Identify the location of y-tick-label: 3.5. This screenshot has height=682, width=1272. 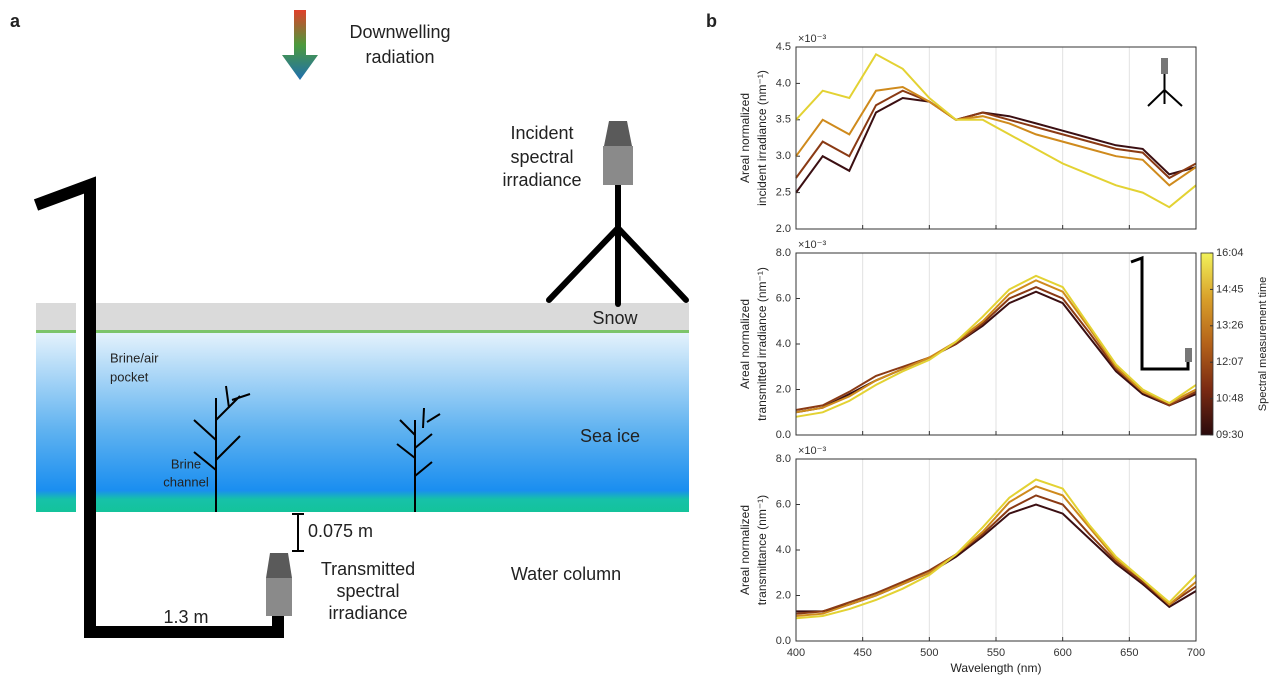
(783, 120).